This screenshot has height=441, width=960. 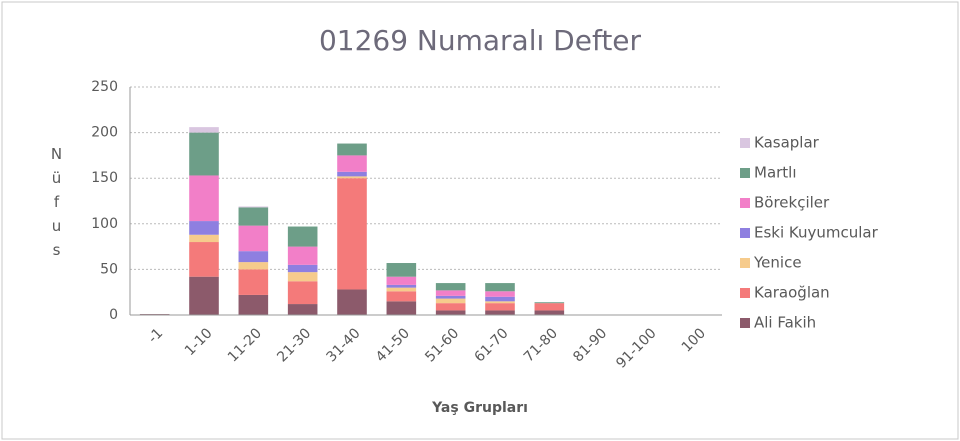 I want to click on y-tick-label: 150, so click(x=104, y=178).